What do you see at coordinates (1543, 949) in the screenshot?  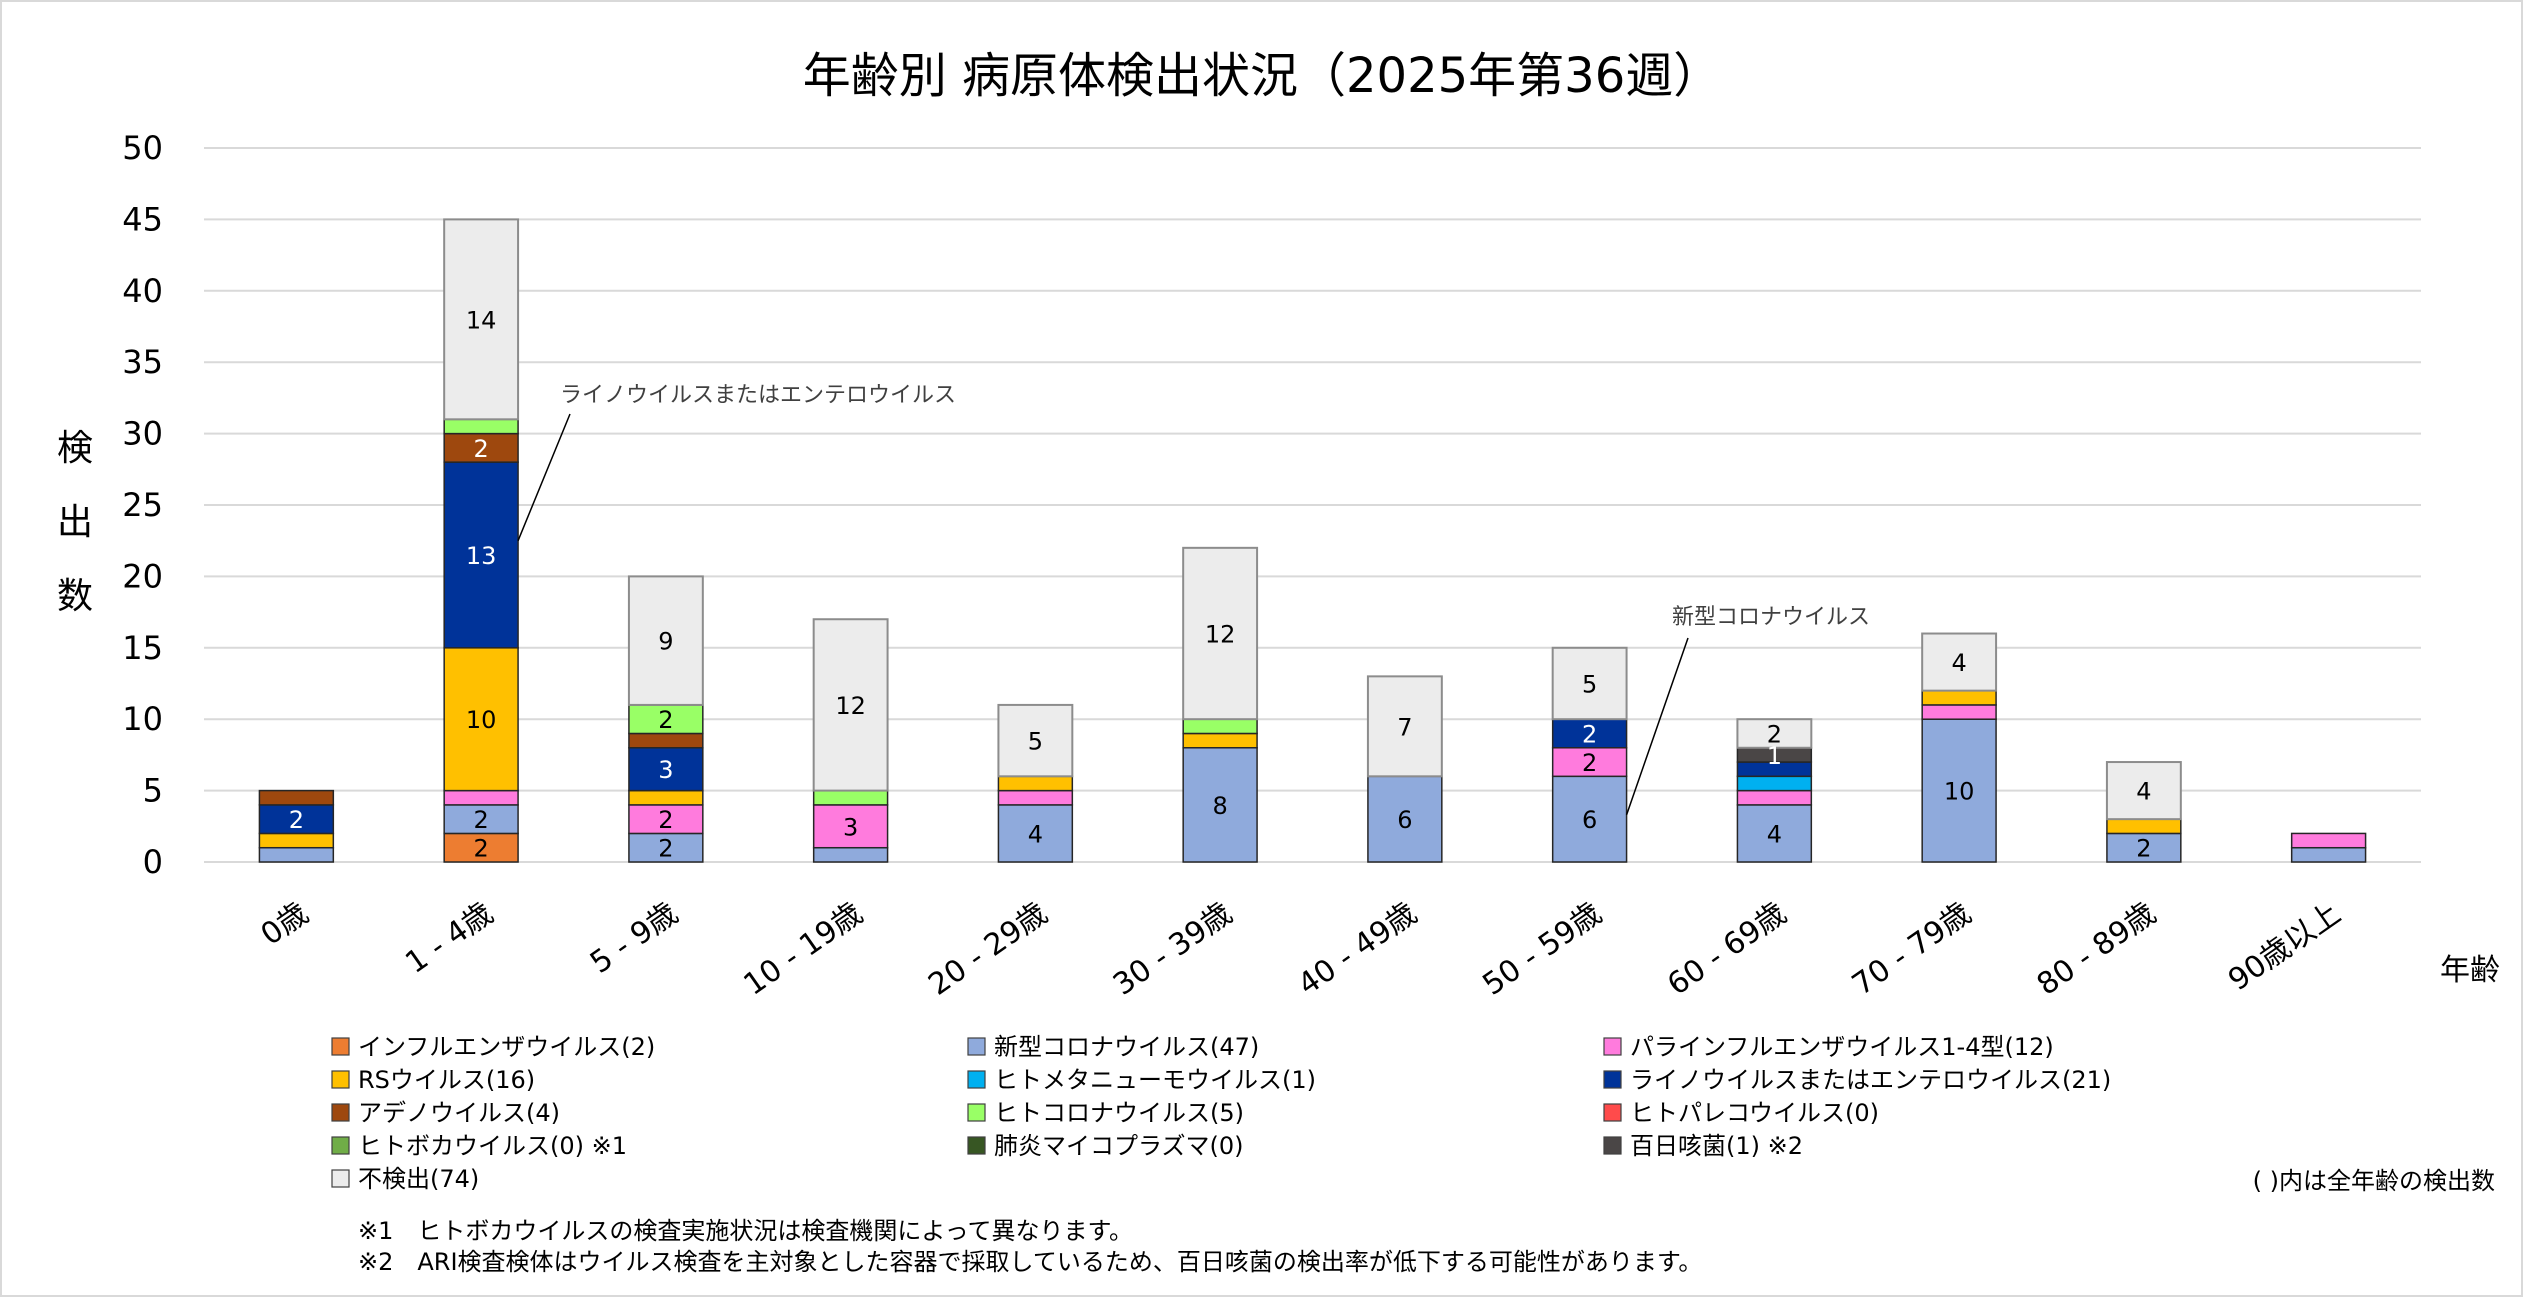 I see `x-tick-label: 50 - 59歳` at bounding box center [1543, 949].